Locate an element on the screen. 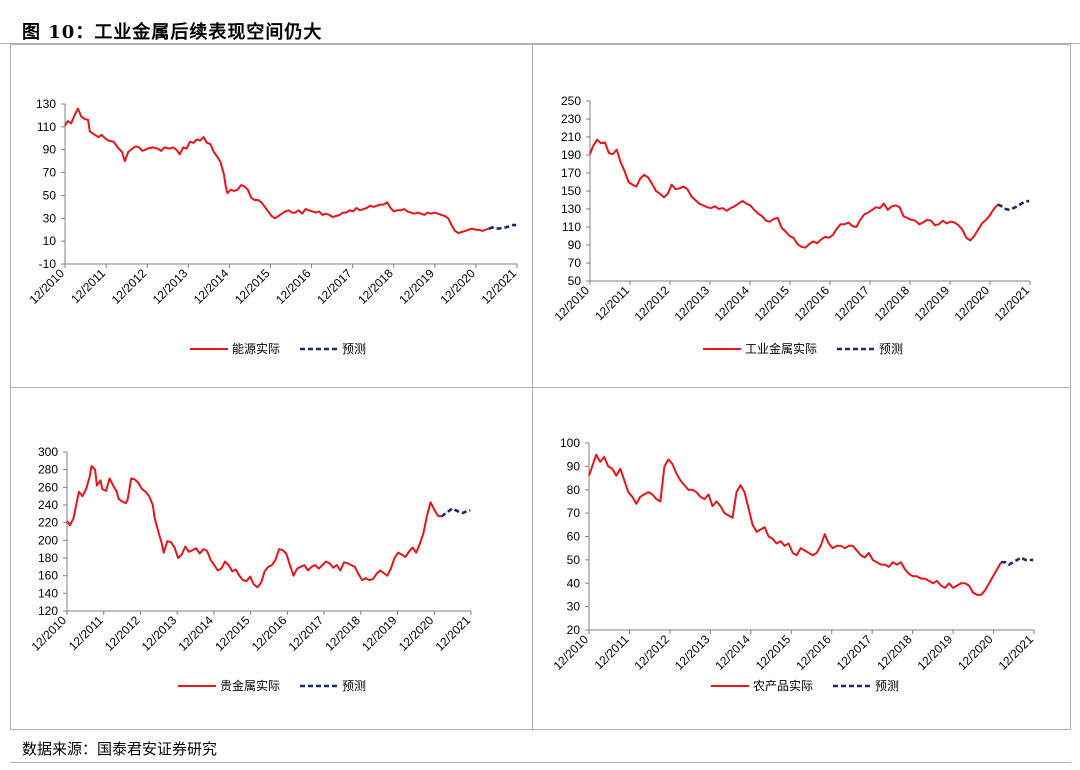  y-tick-label: 280 is located at coordinates (48, 470).